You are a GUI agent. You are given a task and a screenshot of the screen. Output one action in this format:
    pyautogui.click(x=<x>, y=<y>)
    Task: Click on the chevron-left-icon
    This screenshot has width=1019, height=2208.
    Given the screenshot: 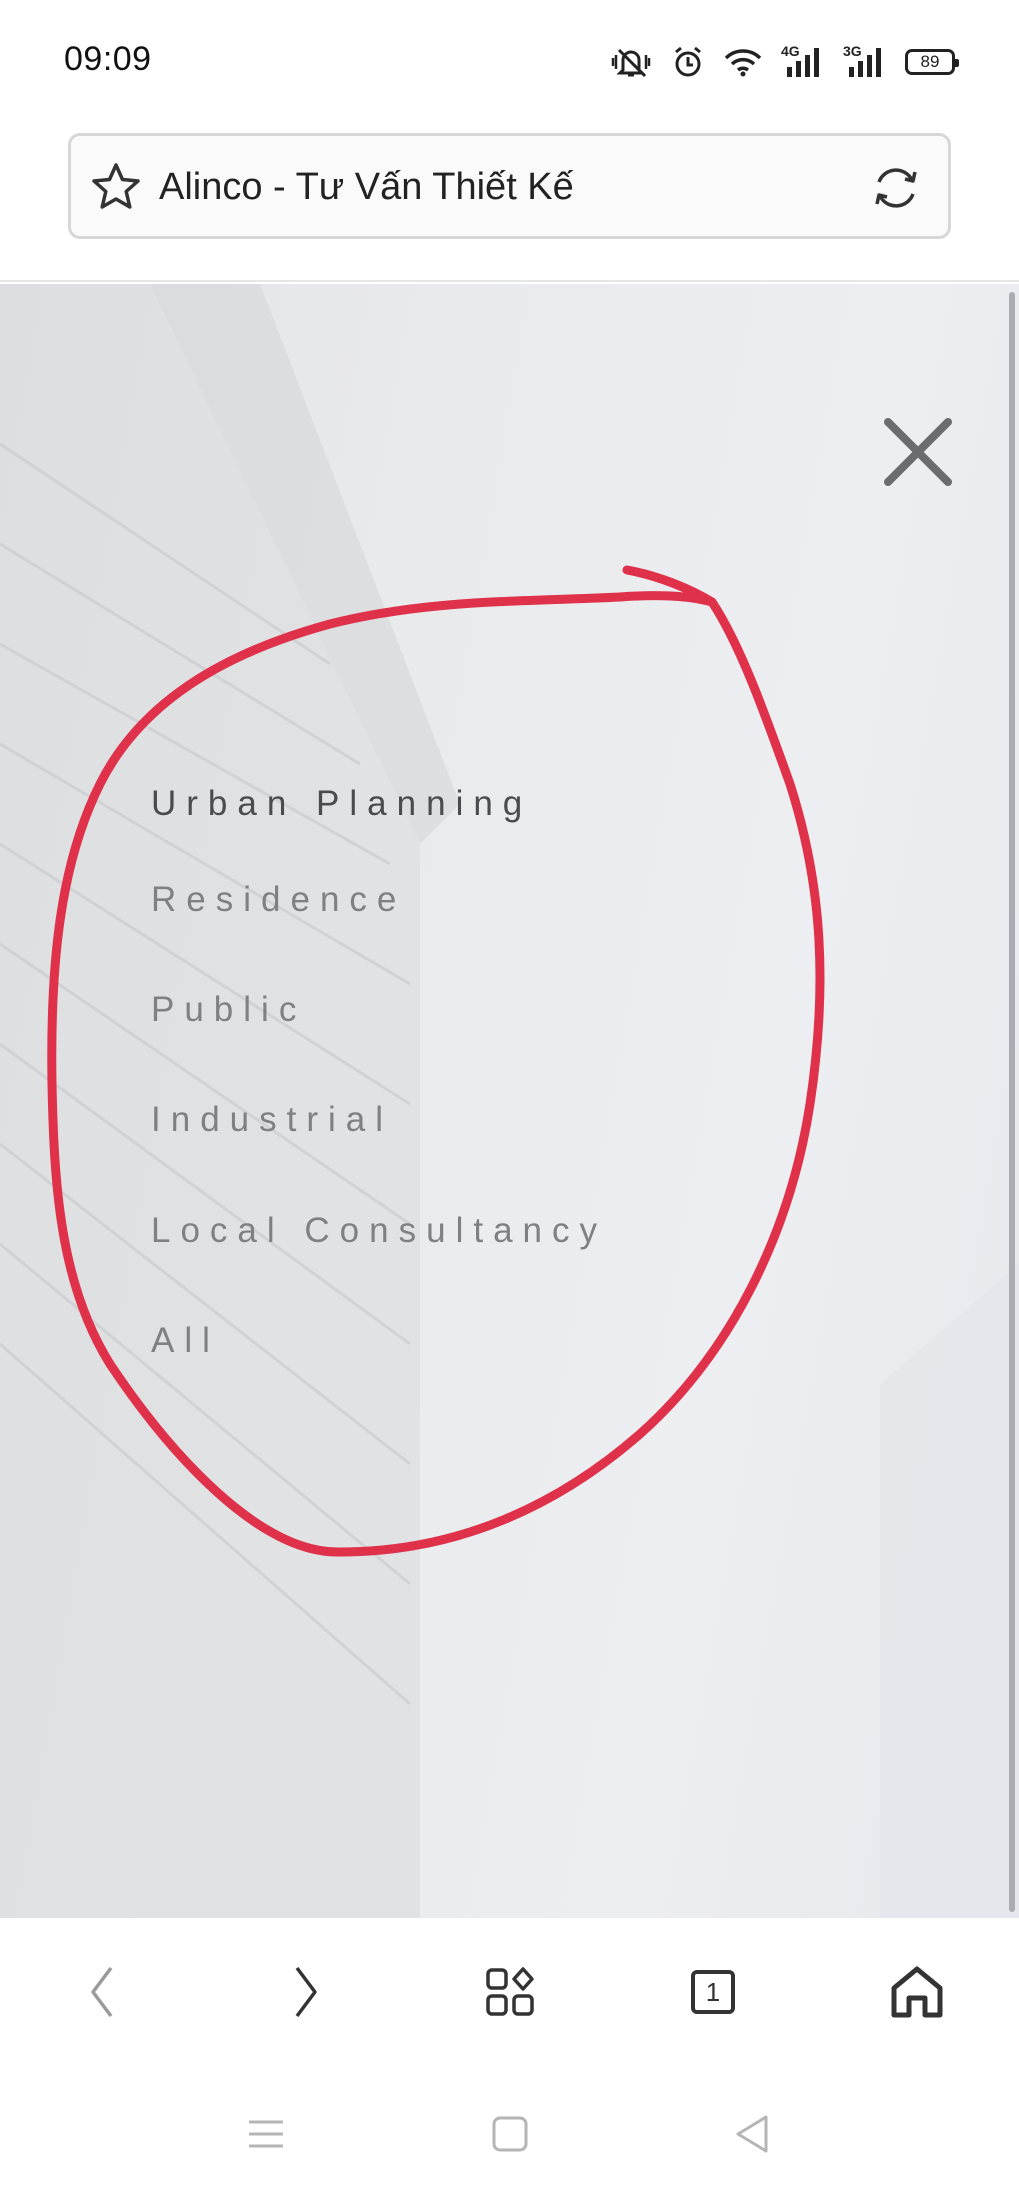 What is the action you would take?
    pyautogui.click(x=102, y=1992)
    